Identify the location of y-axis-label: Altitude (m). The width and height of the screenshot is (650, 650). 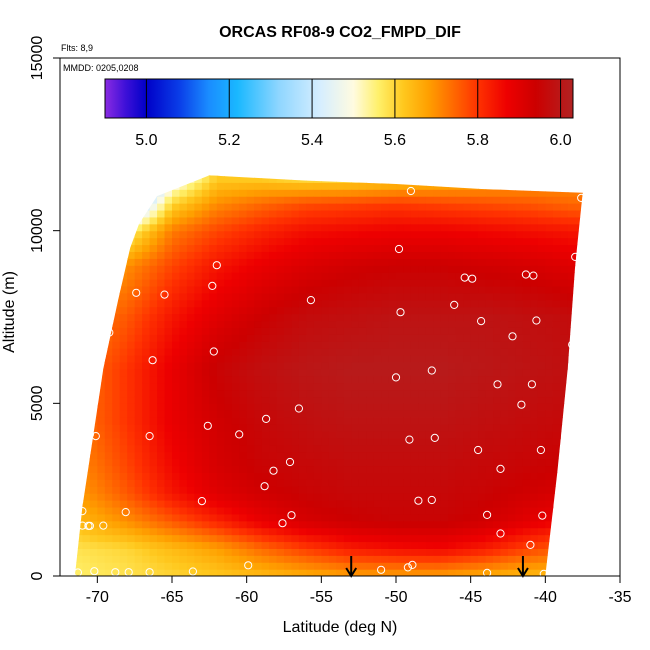
(9, 312).